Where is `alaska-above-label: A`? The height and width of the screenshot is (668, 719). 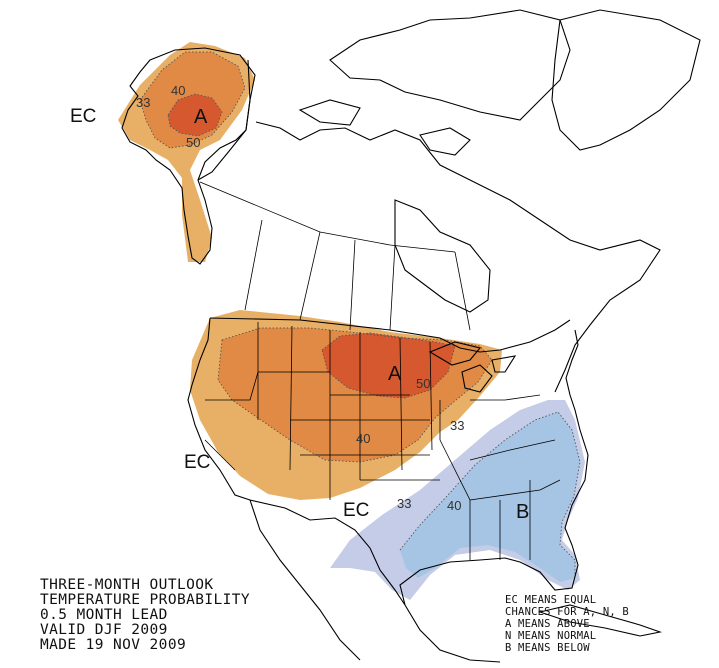
alaska-above-label: A is located at coordinates (201, 117).